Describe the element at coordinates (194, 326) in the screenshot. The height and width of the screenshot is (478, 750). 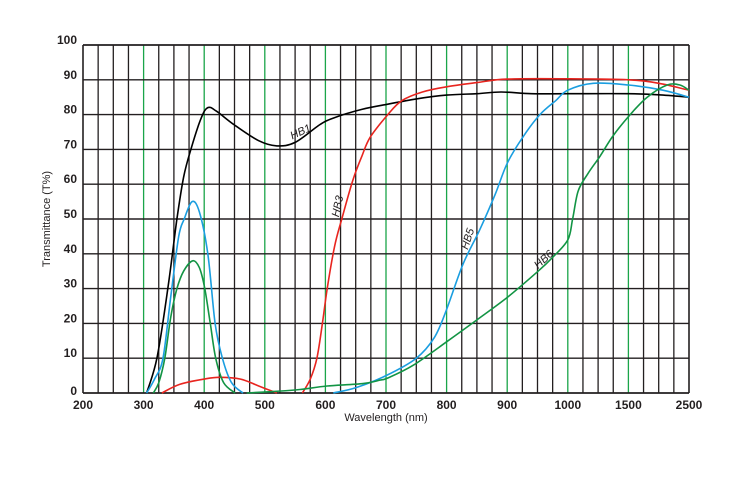
I see `curve-hb6` at that location.